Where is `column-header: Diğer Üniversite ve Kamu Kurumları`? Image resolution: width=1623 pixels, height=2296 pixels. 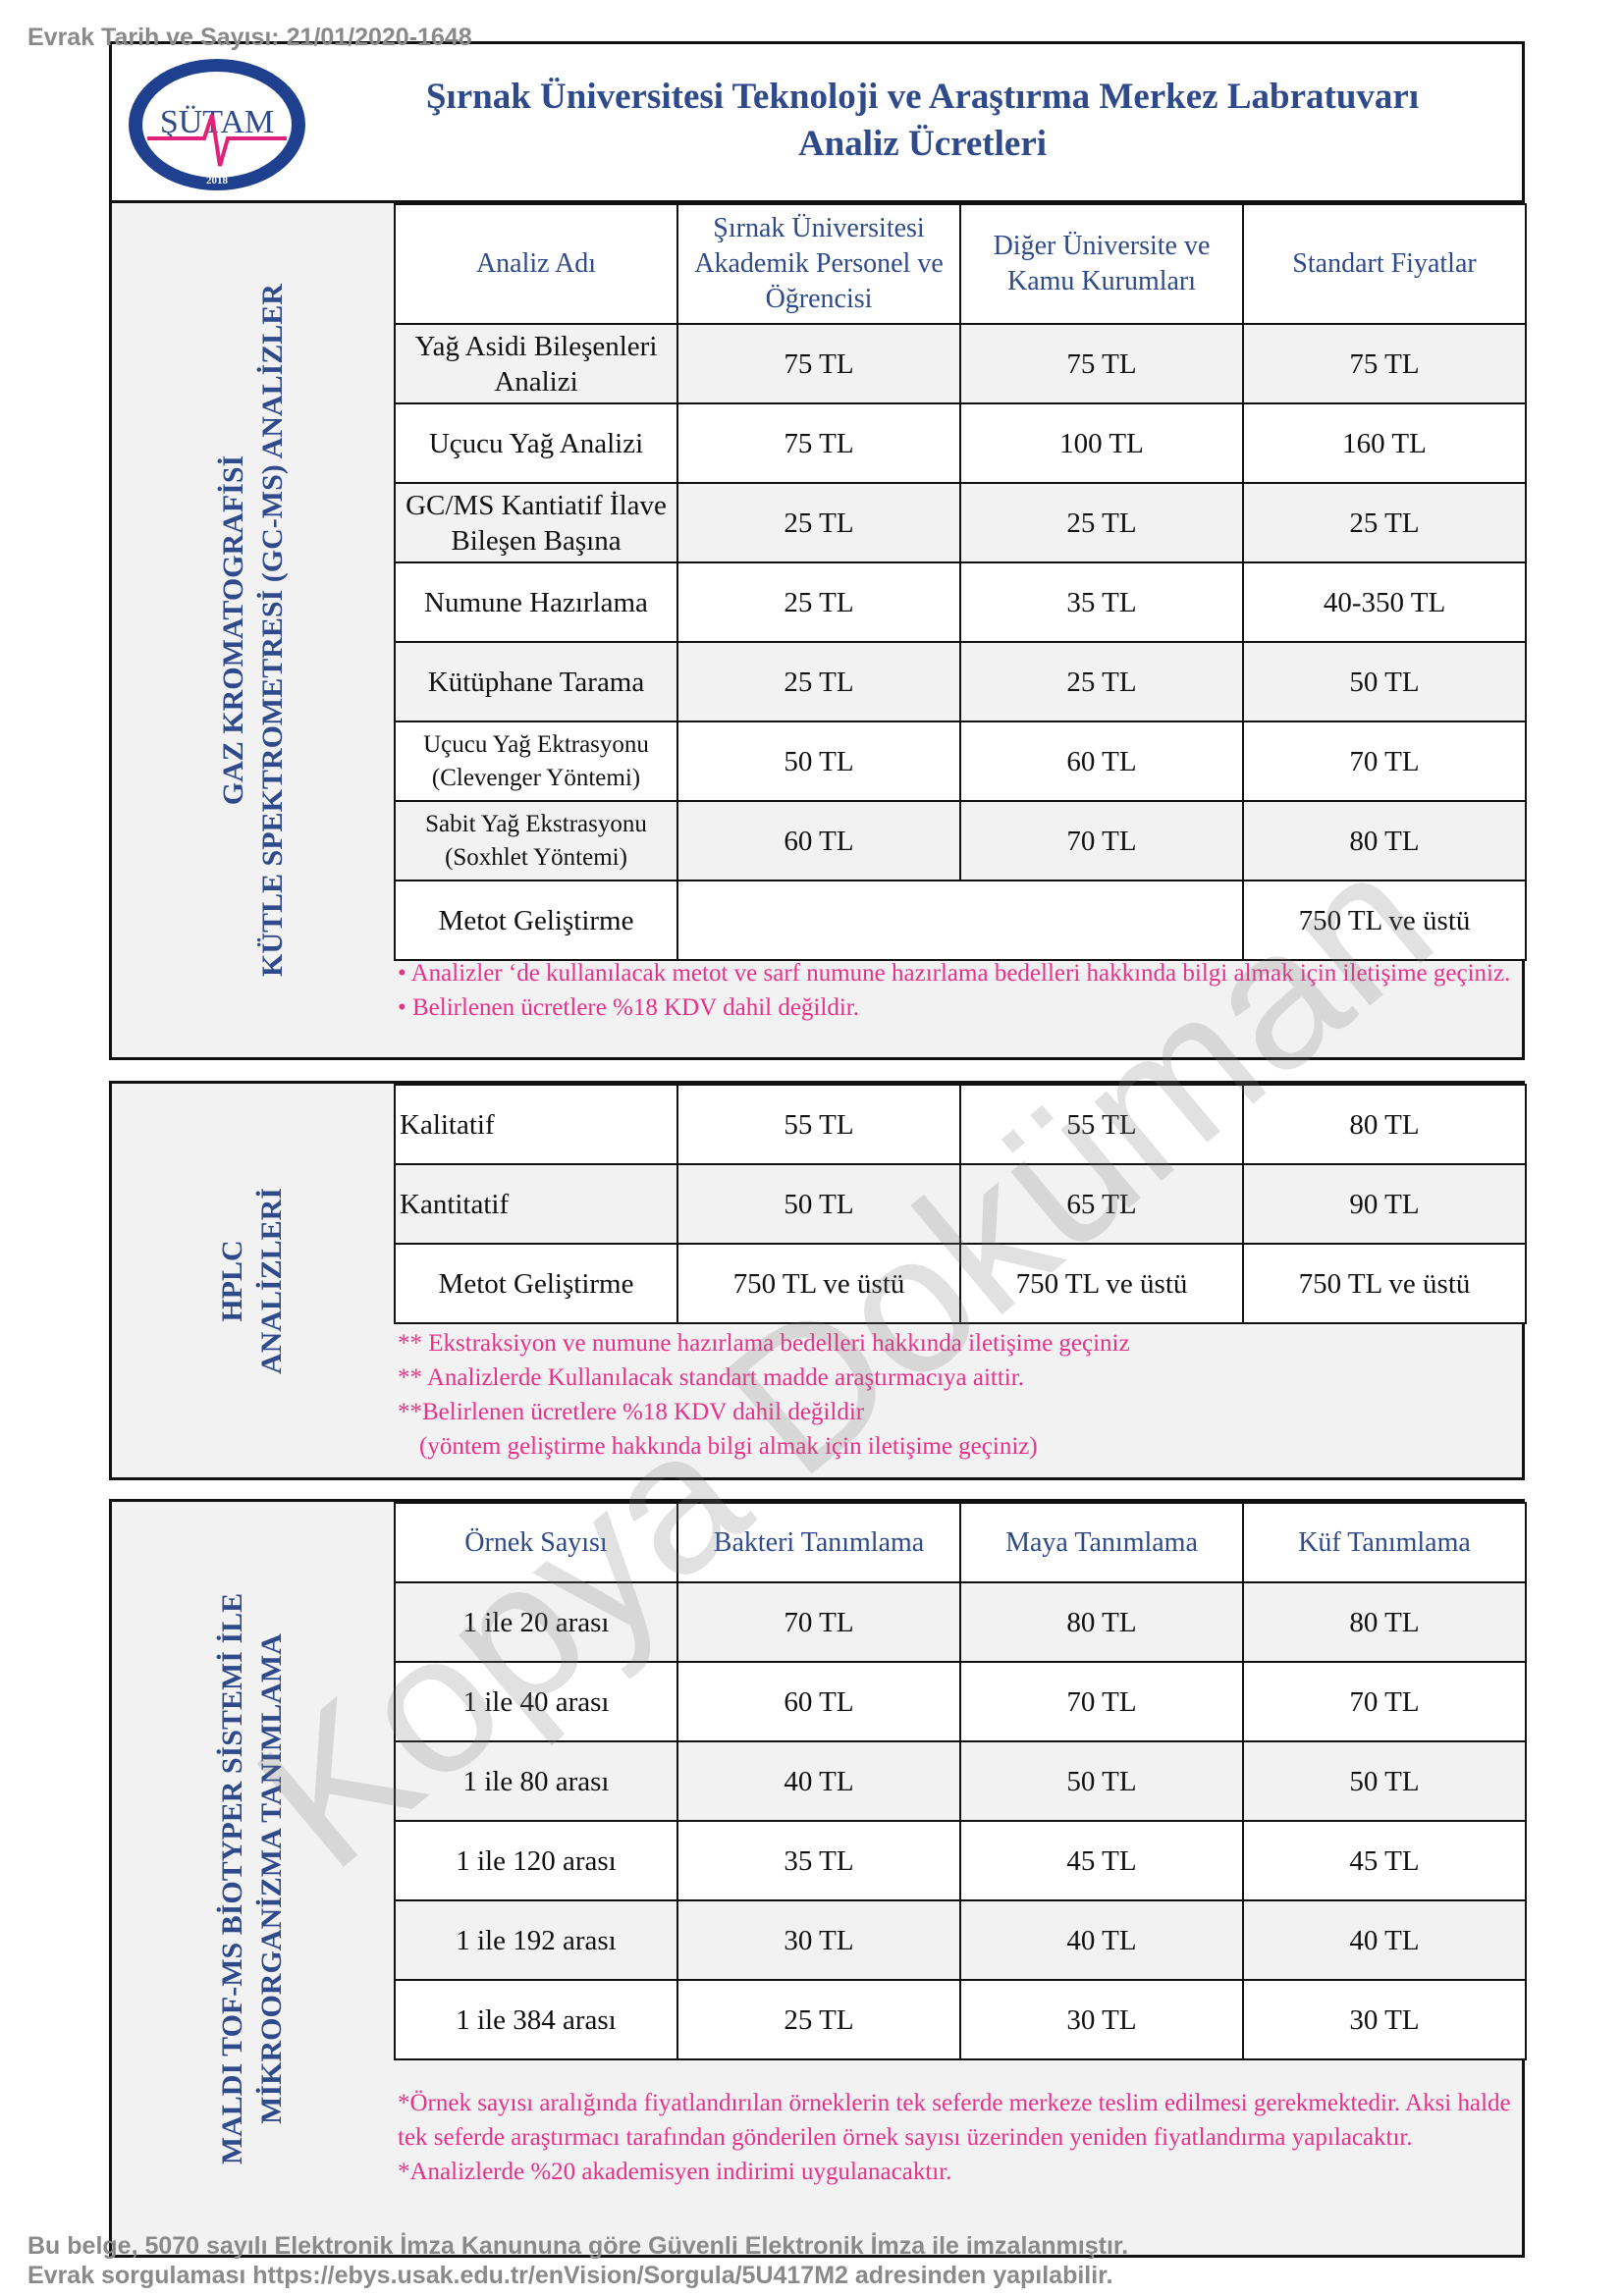
column-header: Diğer Üniversite ve Kamu Kurumları is located at coordinates (1101, 264).